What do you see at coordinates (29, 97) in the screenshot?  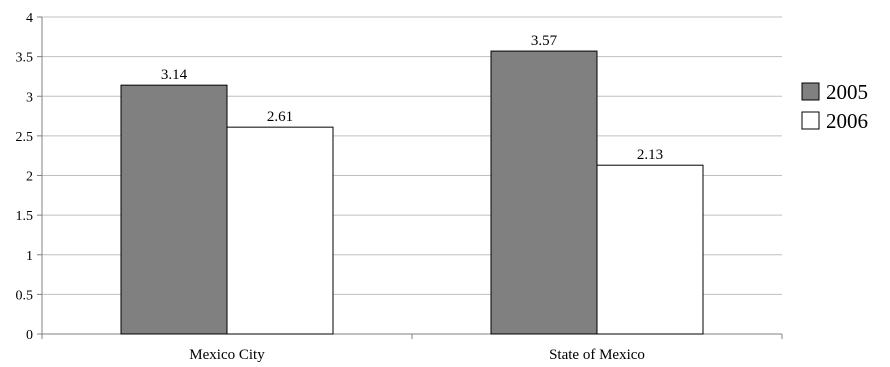 I see `y-tick-label: 3` at bounding box center [29, 97].